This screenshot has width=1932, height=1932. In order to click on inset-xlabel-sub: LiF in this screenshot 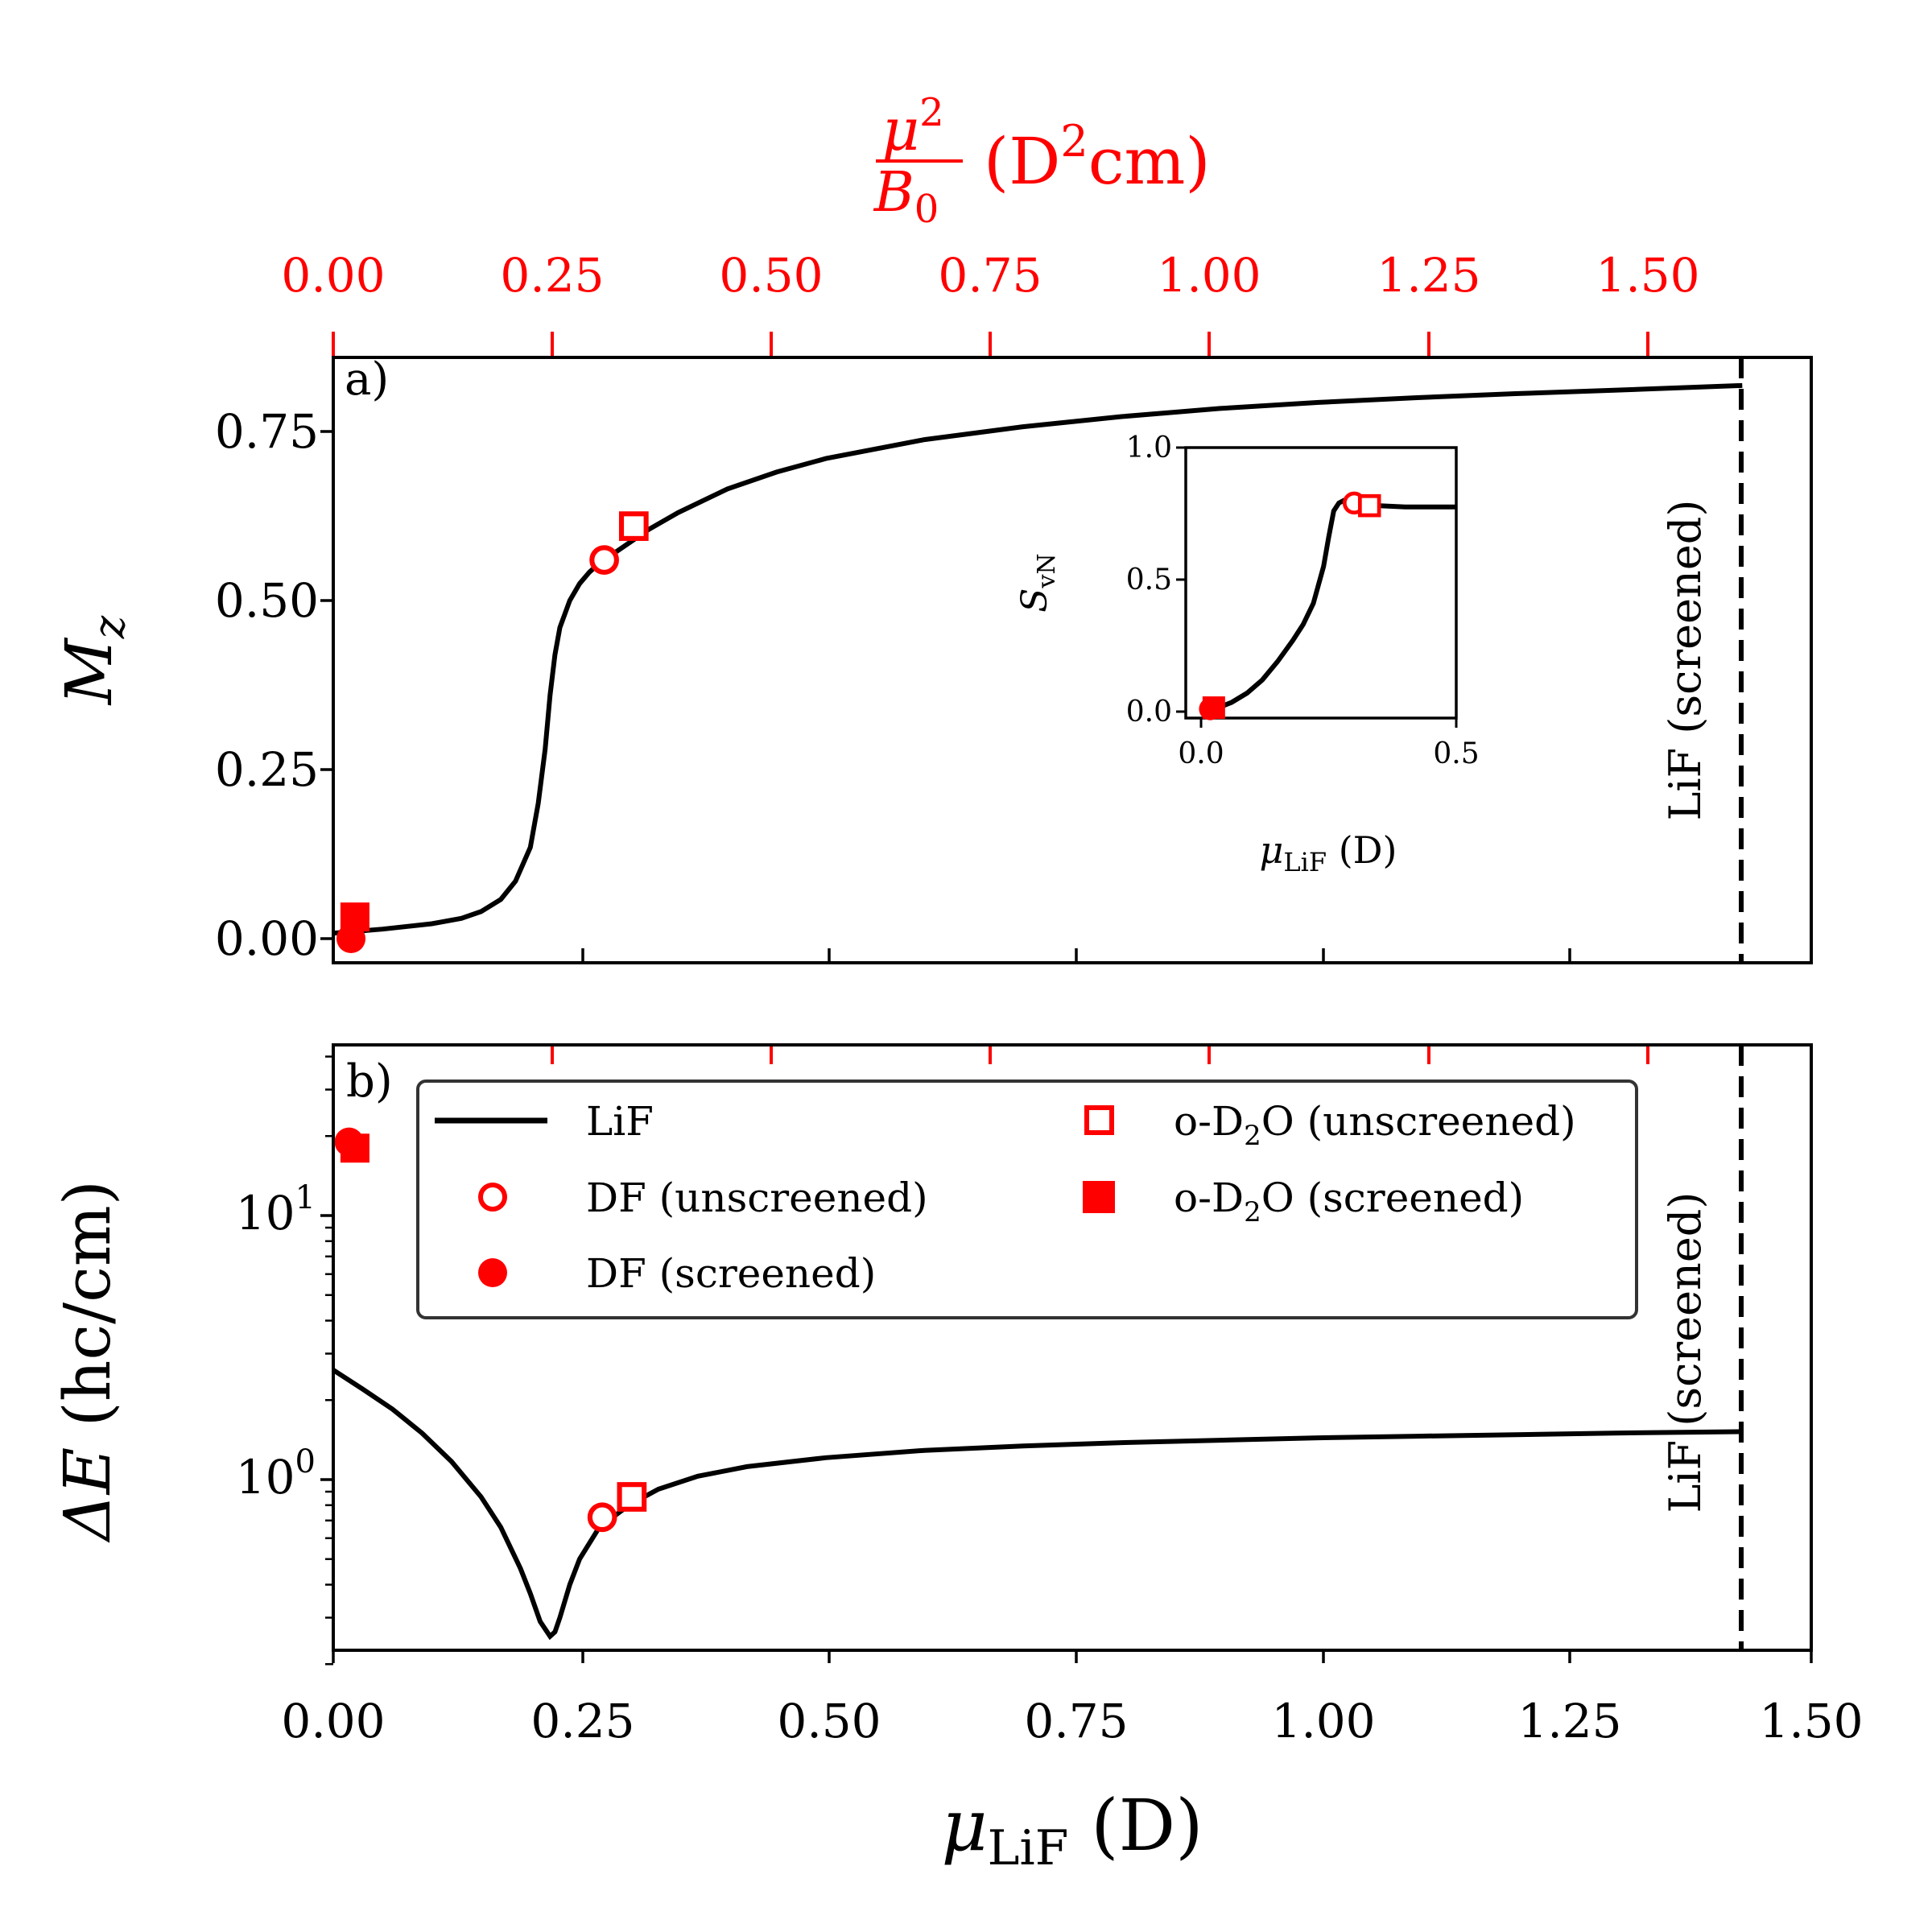, I will do `click(1305, 862)`.